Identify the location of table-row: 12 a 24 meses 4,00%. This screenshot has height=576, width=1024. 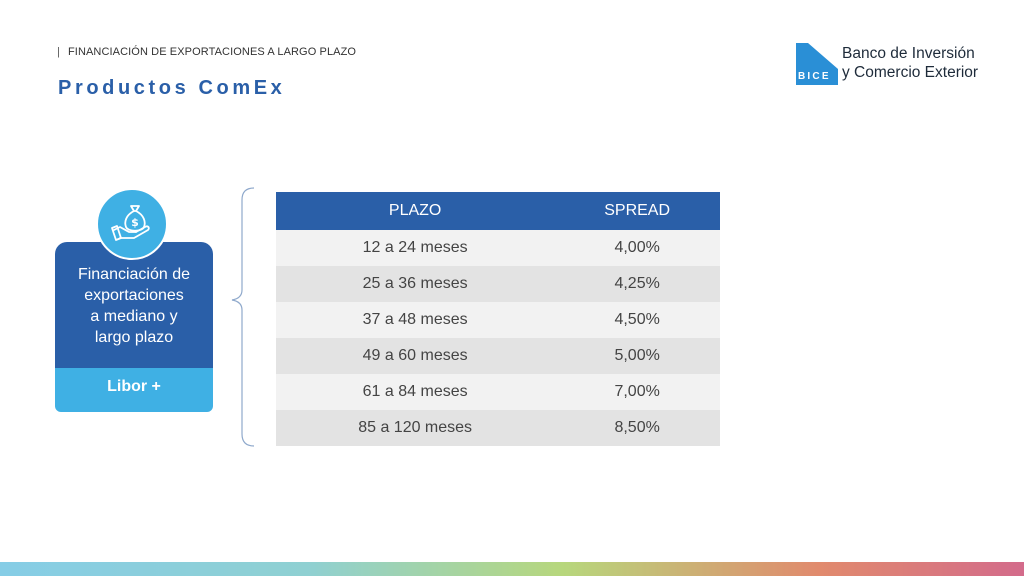
(498, 248).